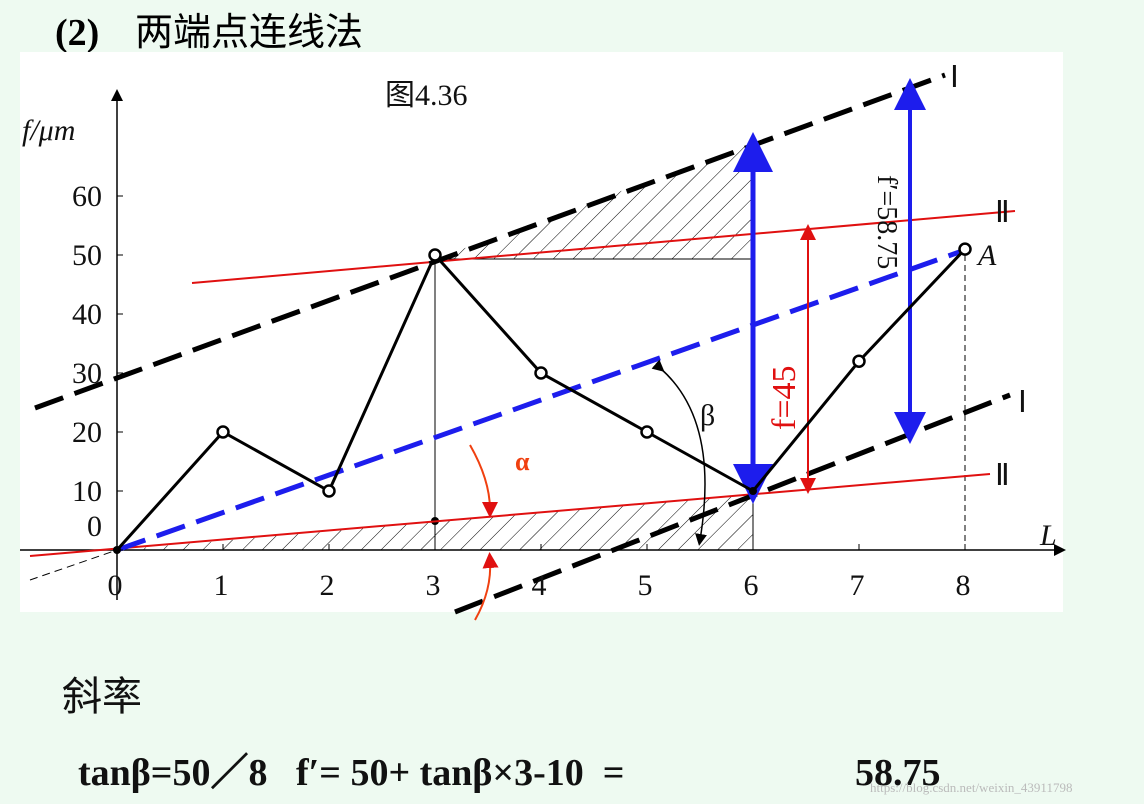 The width and height of the screenshot is (1144, 804). I want to click on line-I, so click(732, 503).